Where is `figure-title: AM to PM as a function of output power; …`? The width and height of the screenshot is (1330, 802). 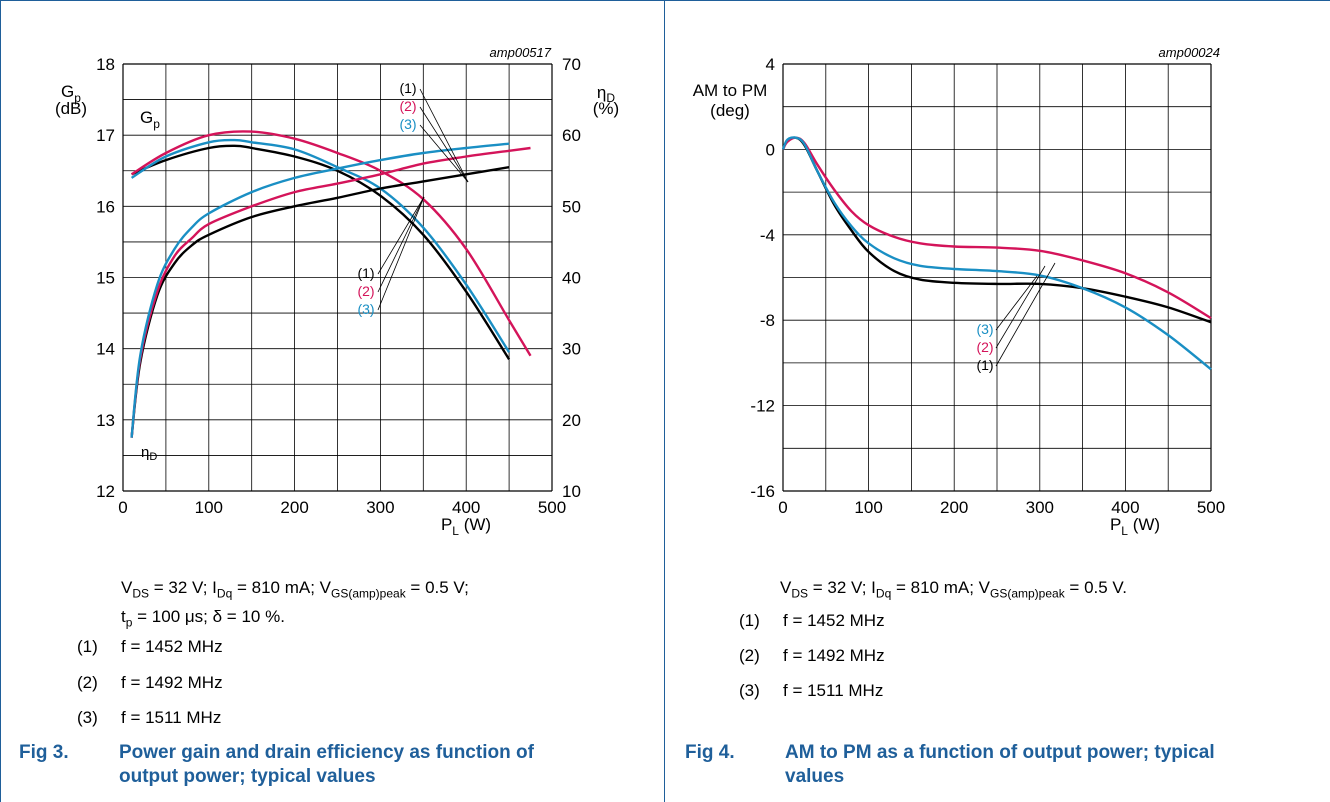 figure-title: AM to PM as a function of output power; … is located at coordinates (1000, 764).